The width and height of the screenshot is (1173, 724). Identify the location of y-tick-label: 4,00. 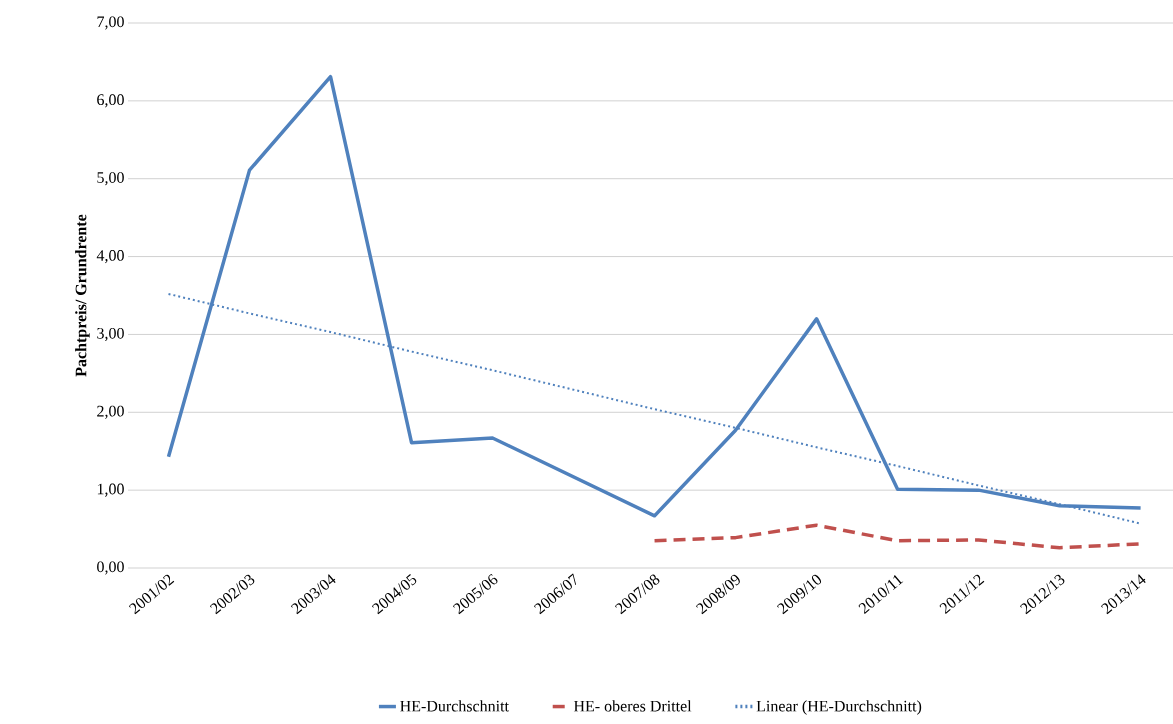
(110, 257).